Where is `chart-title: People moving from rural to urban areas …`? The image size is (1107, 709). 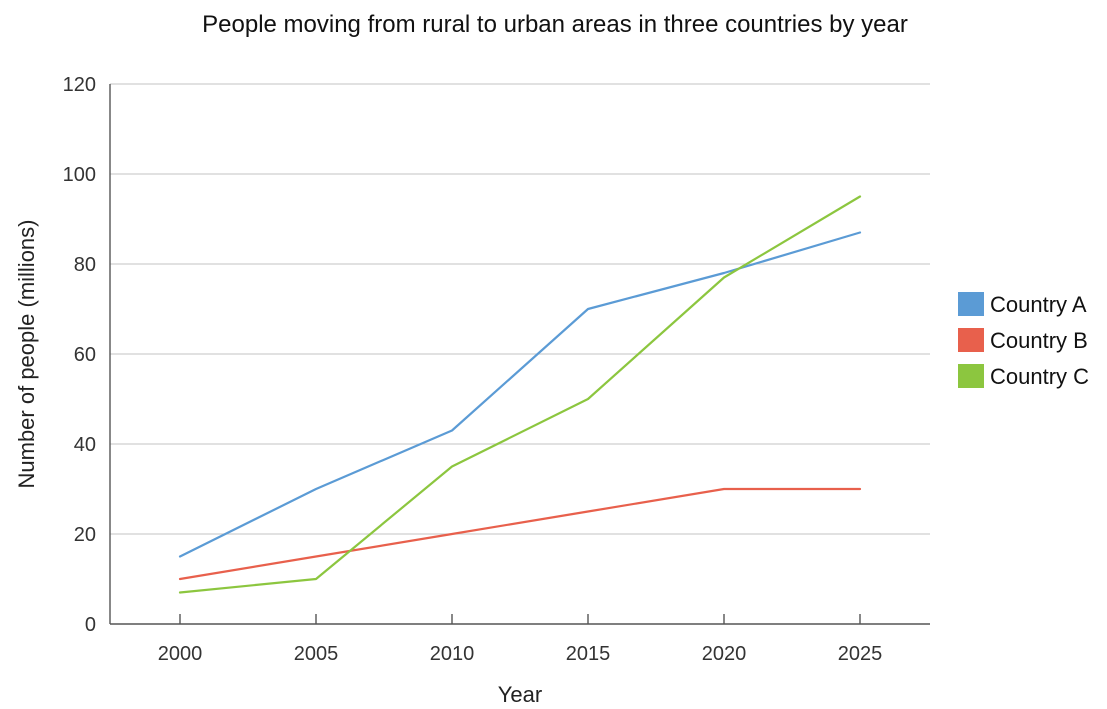
chart-title: People moving from rural to urban areas … is located at coordinates (555, 24).